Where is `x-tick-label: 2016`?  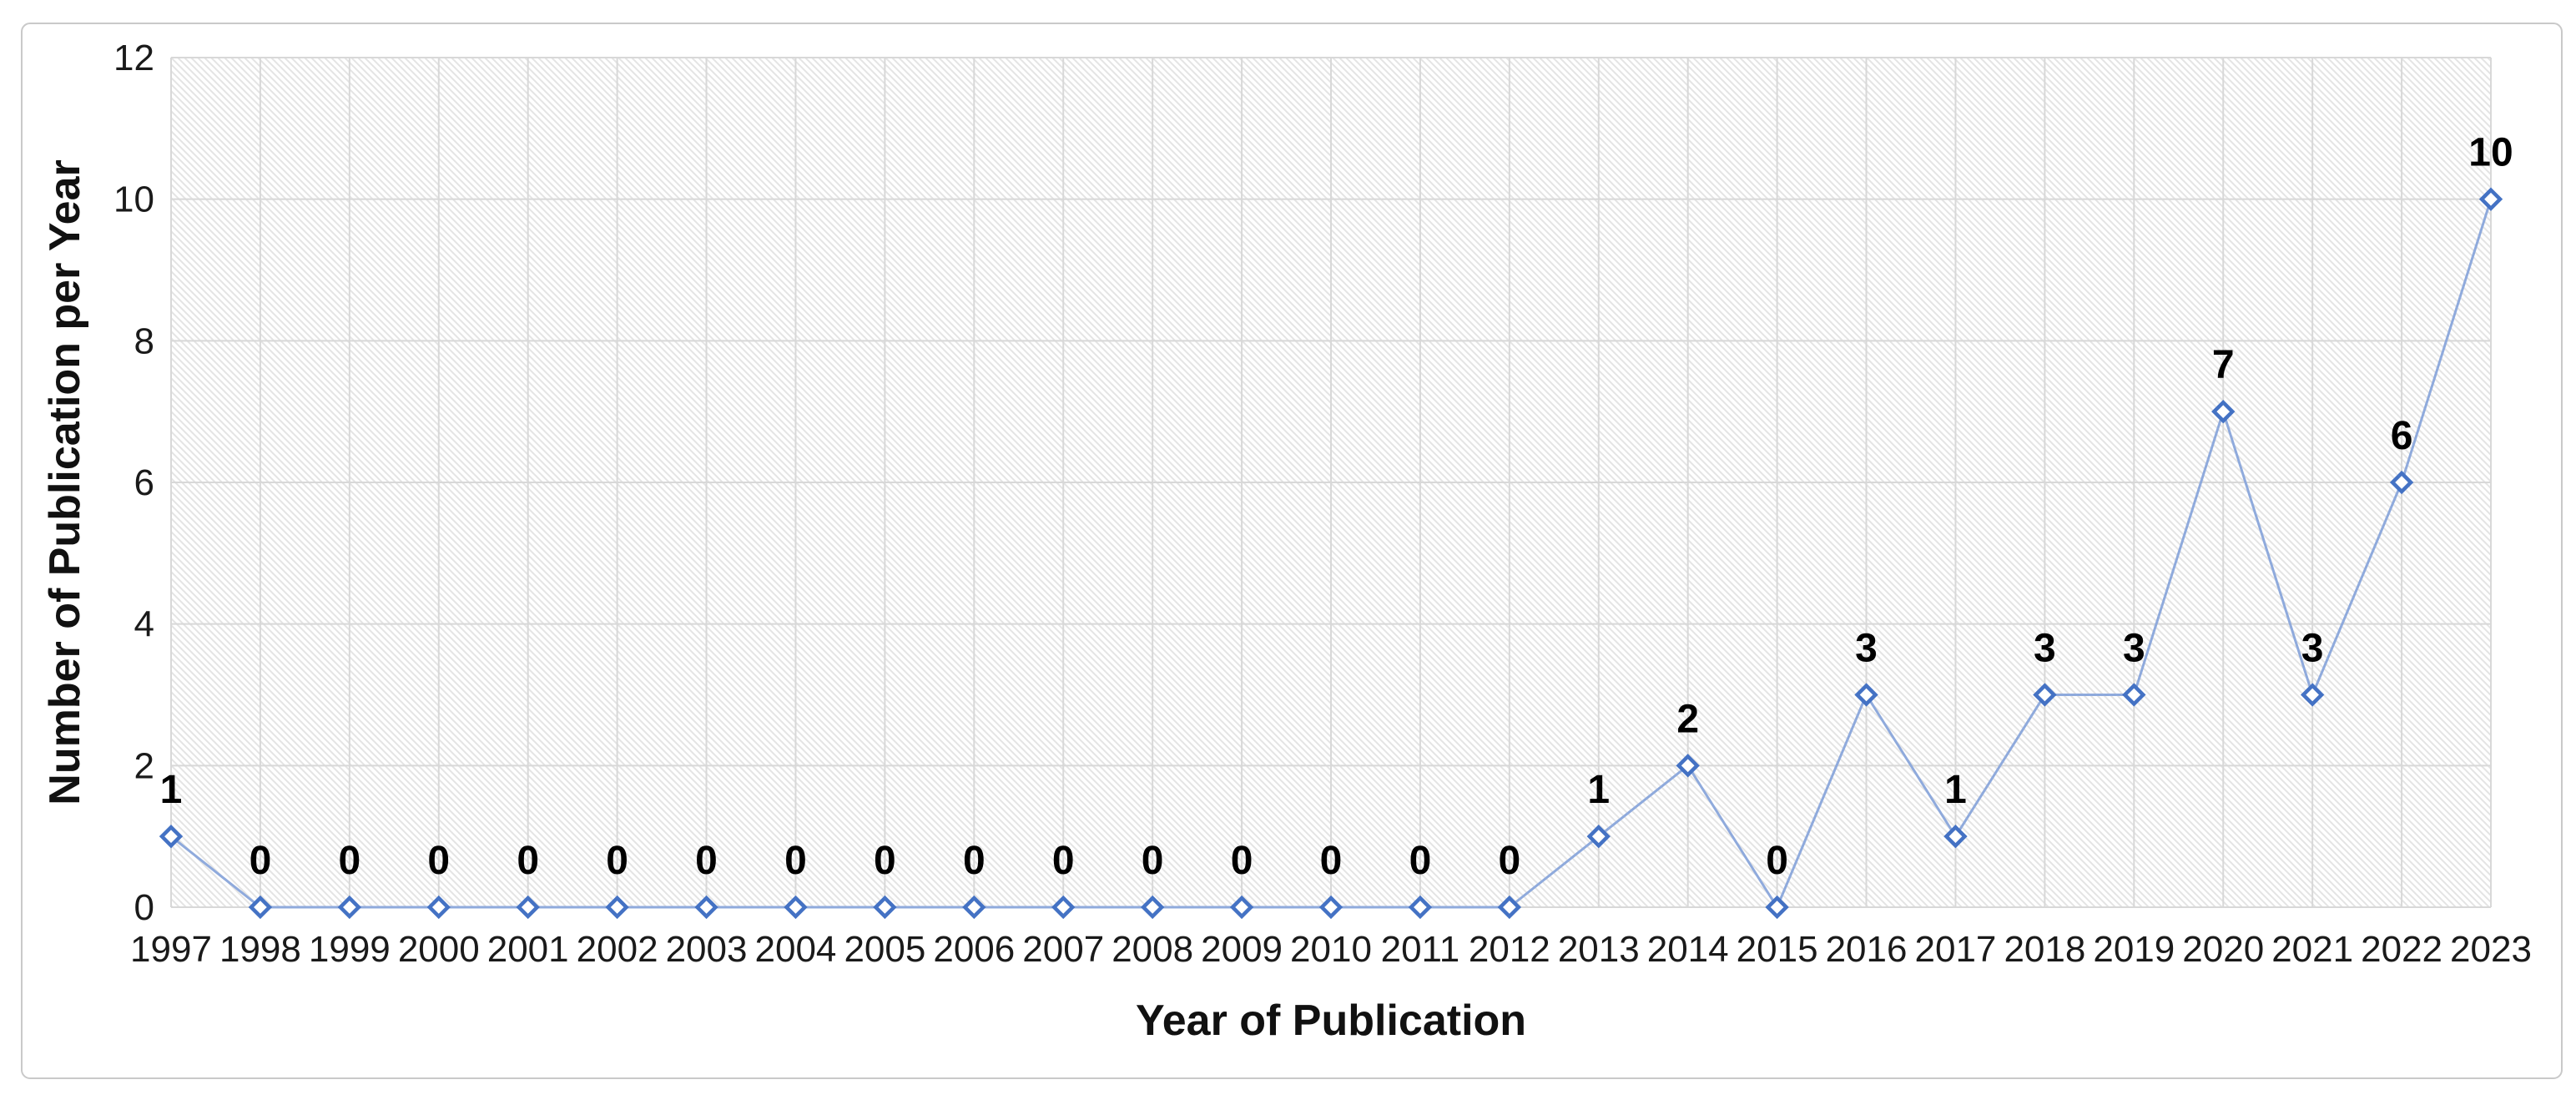
x-tick-label: 2016 is located at coordinates (1867, 949).